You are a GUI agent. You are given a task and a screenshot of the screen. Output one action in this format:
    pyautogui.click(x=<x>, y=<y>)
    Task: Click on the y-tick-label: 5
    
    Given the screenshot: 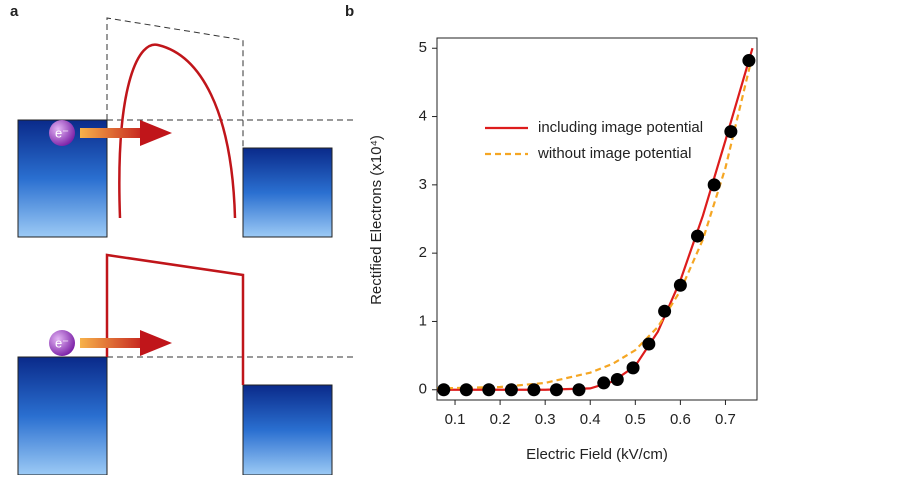 What is the action you would take?
    pyautogui.click(x=423, y=47)
    